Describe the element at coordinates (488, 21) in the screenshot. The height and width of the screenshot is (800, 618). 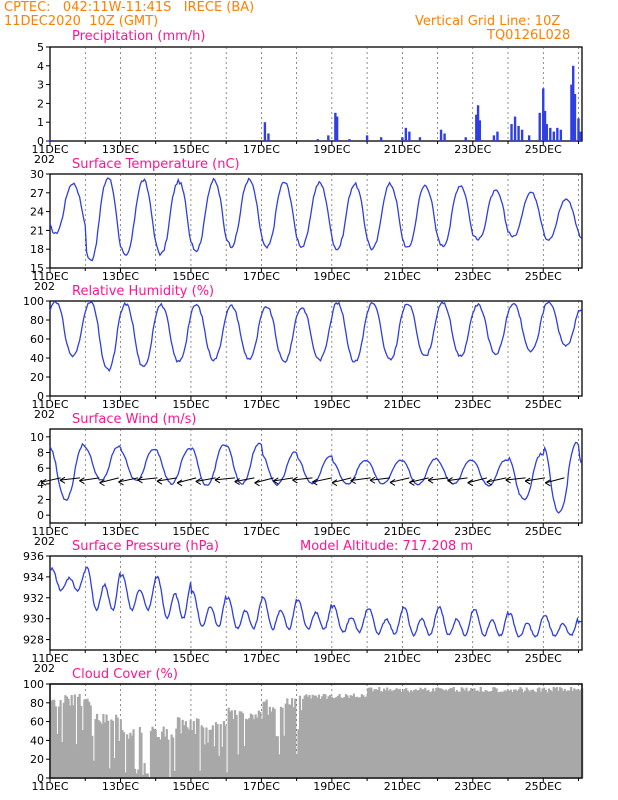
I see `grid-note: Vertical Grid Line: 10Z` at that location.